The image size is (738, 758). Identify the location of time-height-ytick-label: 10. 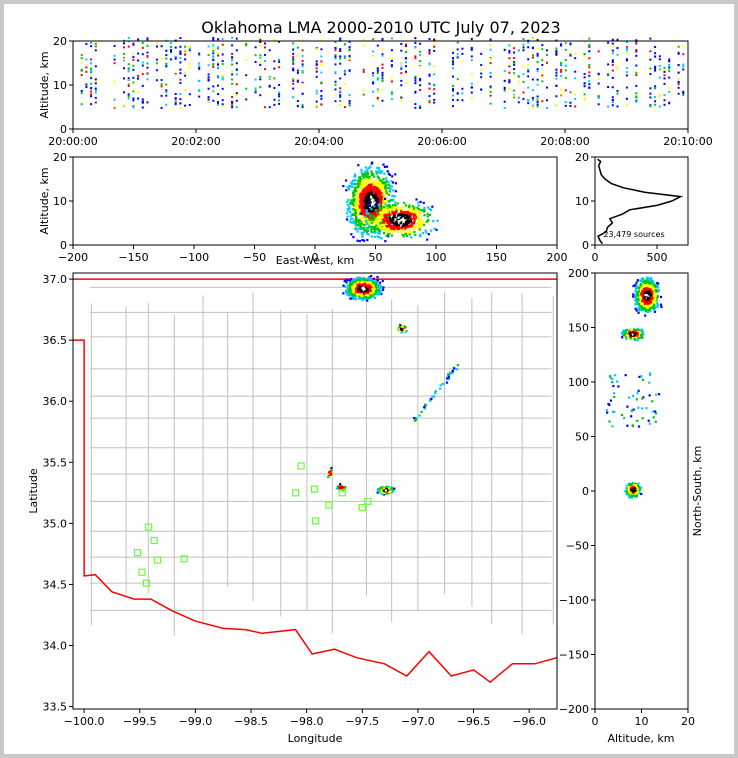
(60, 85).